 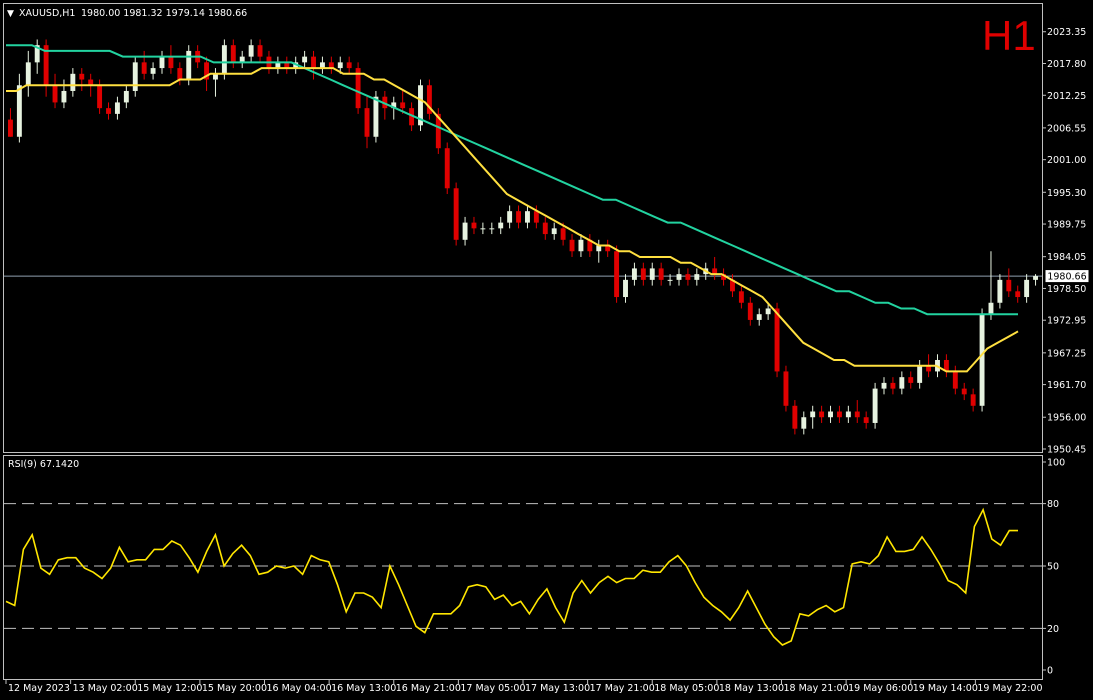 What do you see at coordinates (492, 688) in the screenshot?
I see `time-tick-label: 17 May 05:00` at bounding box center [492, 688].